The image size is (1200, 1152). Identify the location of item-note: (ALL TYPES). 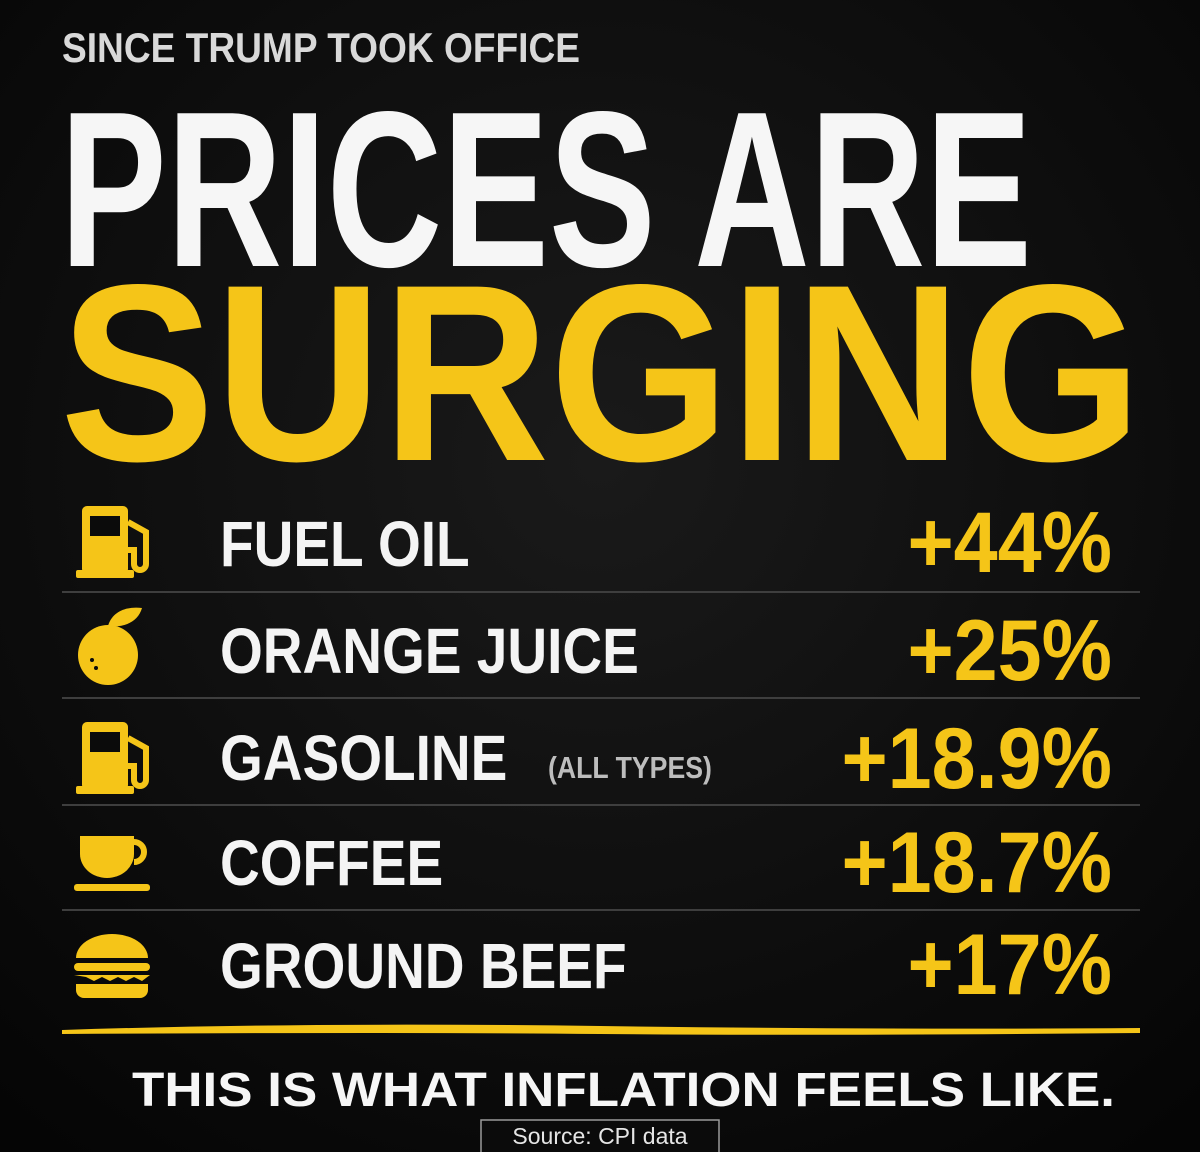
(630, 768).